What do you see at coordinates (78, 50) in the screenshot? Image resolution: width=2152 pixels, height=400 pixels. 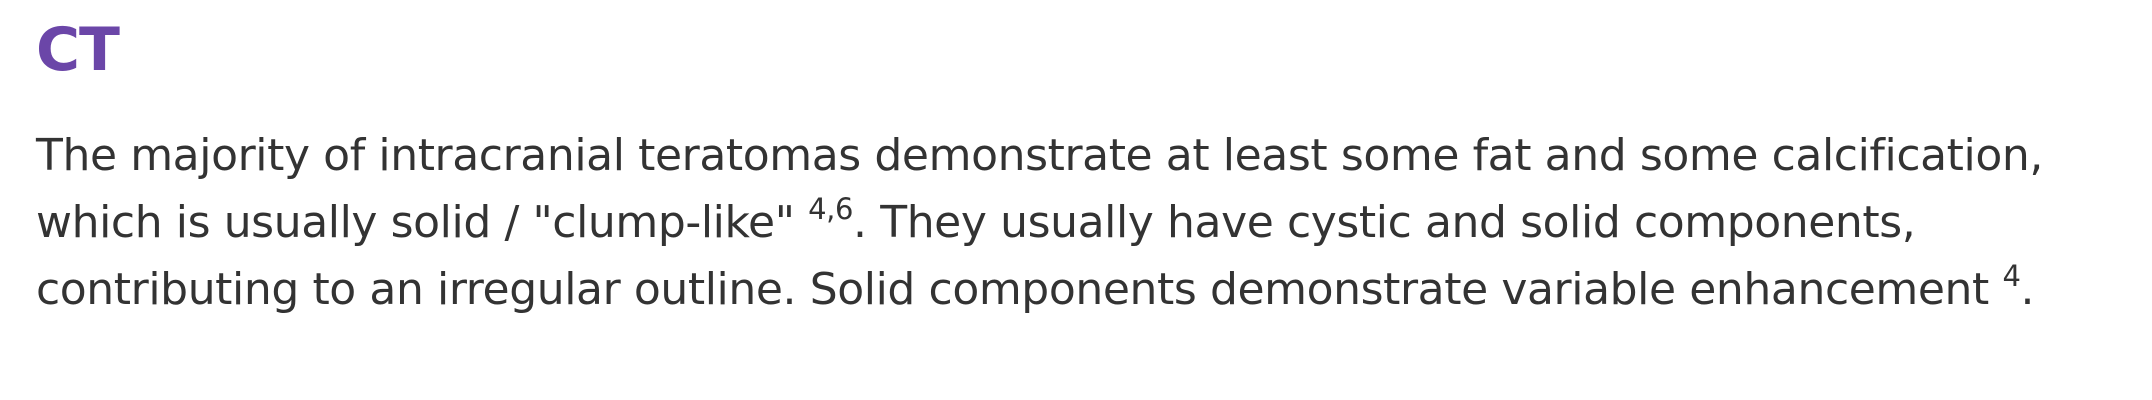 I see `section-heading-ct: CT` at bounding box center [78, 50].